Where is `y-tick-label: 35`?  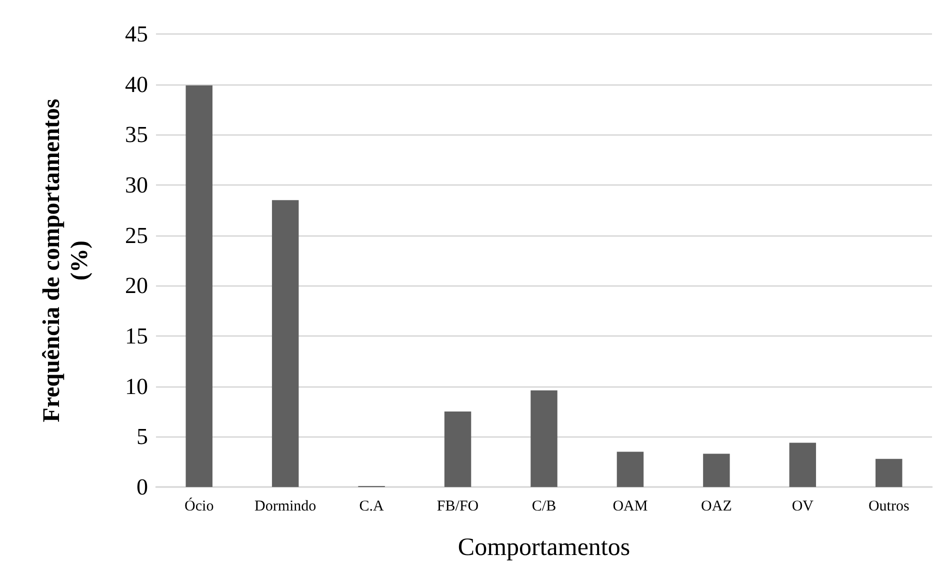
y-tick-label: 35 is located at coordinates (136, 135).